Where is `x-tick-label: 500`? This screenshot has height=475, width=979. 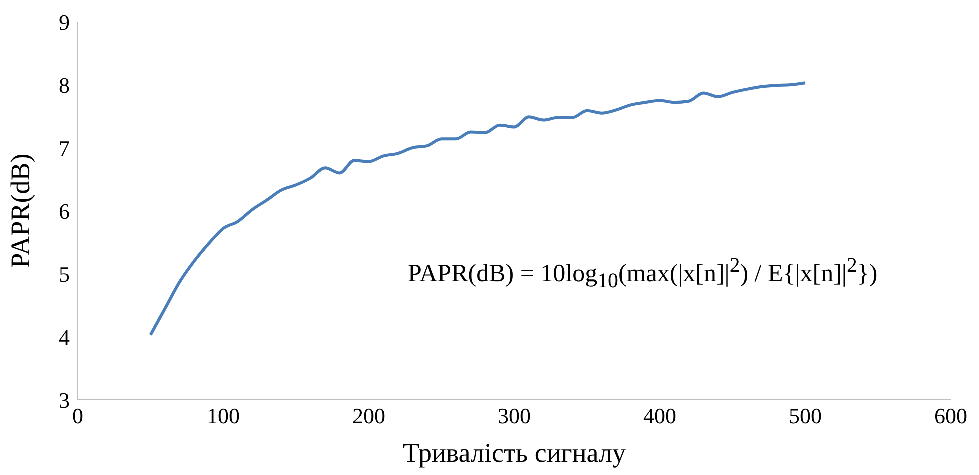 x-tick-label: 500 is located at coordinates (805, 416).